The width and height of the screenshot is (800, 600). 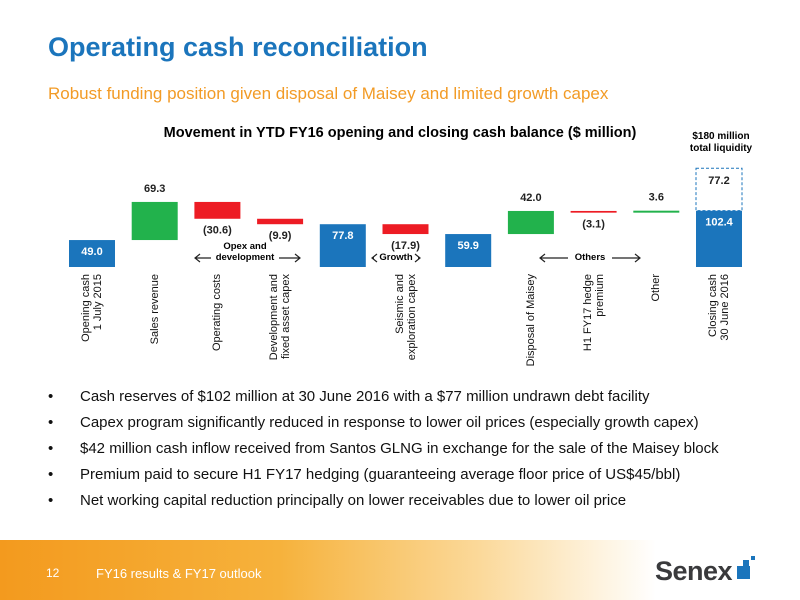 I want to click on x-tick-label: Operating costs, so click(x=217, y=313).